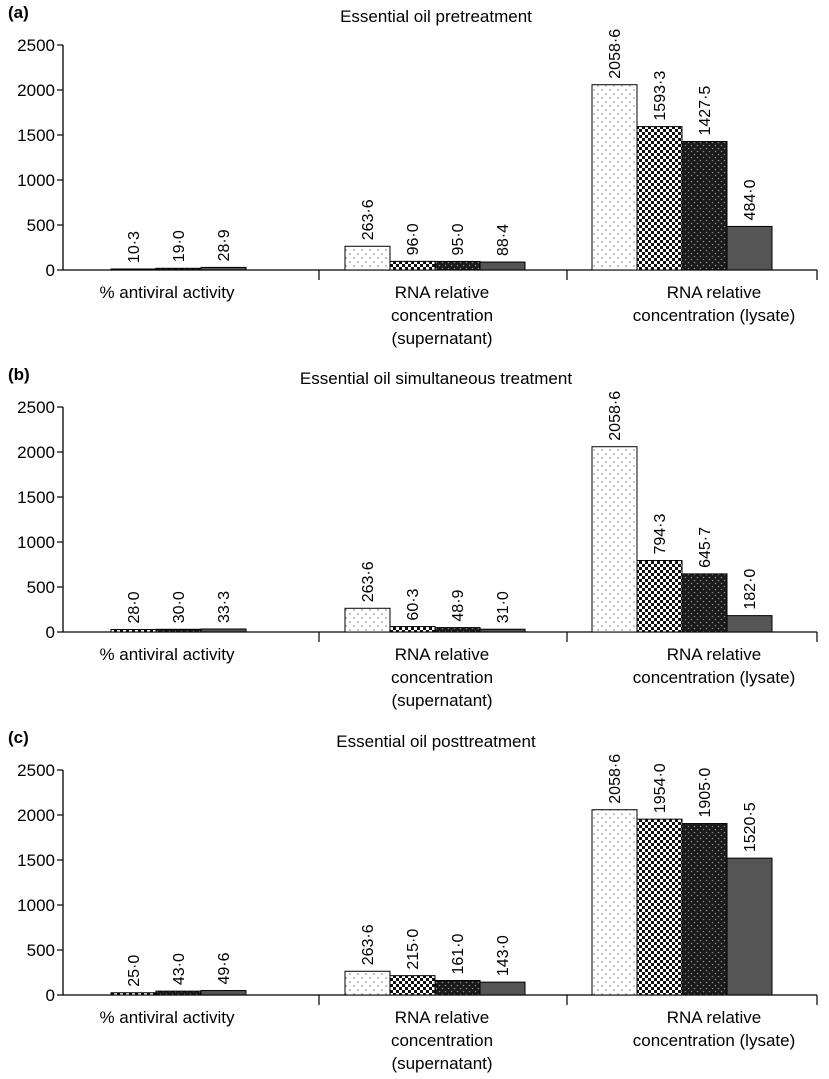 Image resolution: width=829 pixels, height=1079 pixels. What do you see at coordinates (660, 96) in the screenshot?
I see `data-label: 1593·3` at bounding box center [660, 96].